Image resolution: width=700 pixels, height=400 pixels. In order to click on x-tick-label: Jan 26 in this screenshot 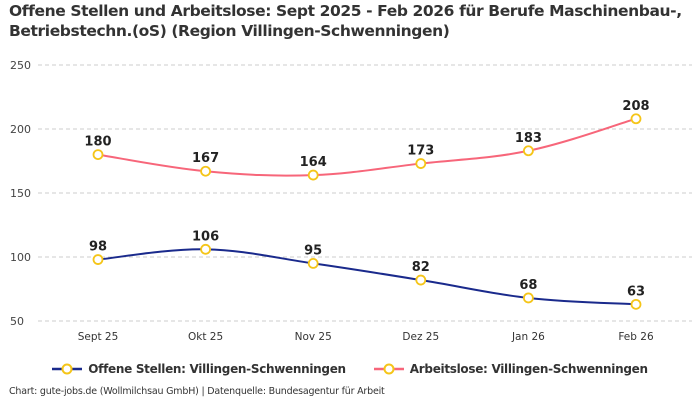, I will do `click(528, 337)`.